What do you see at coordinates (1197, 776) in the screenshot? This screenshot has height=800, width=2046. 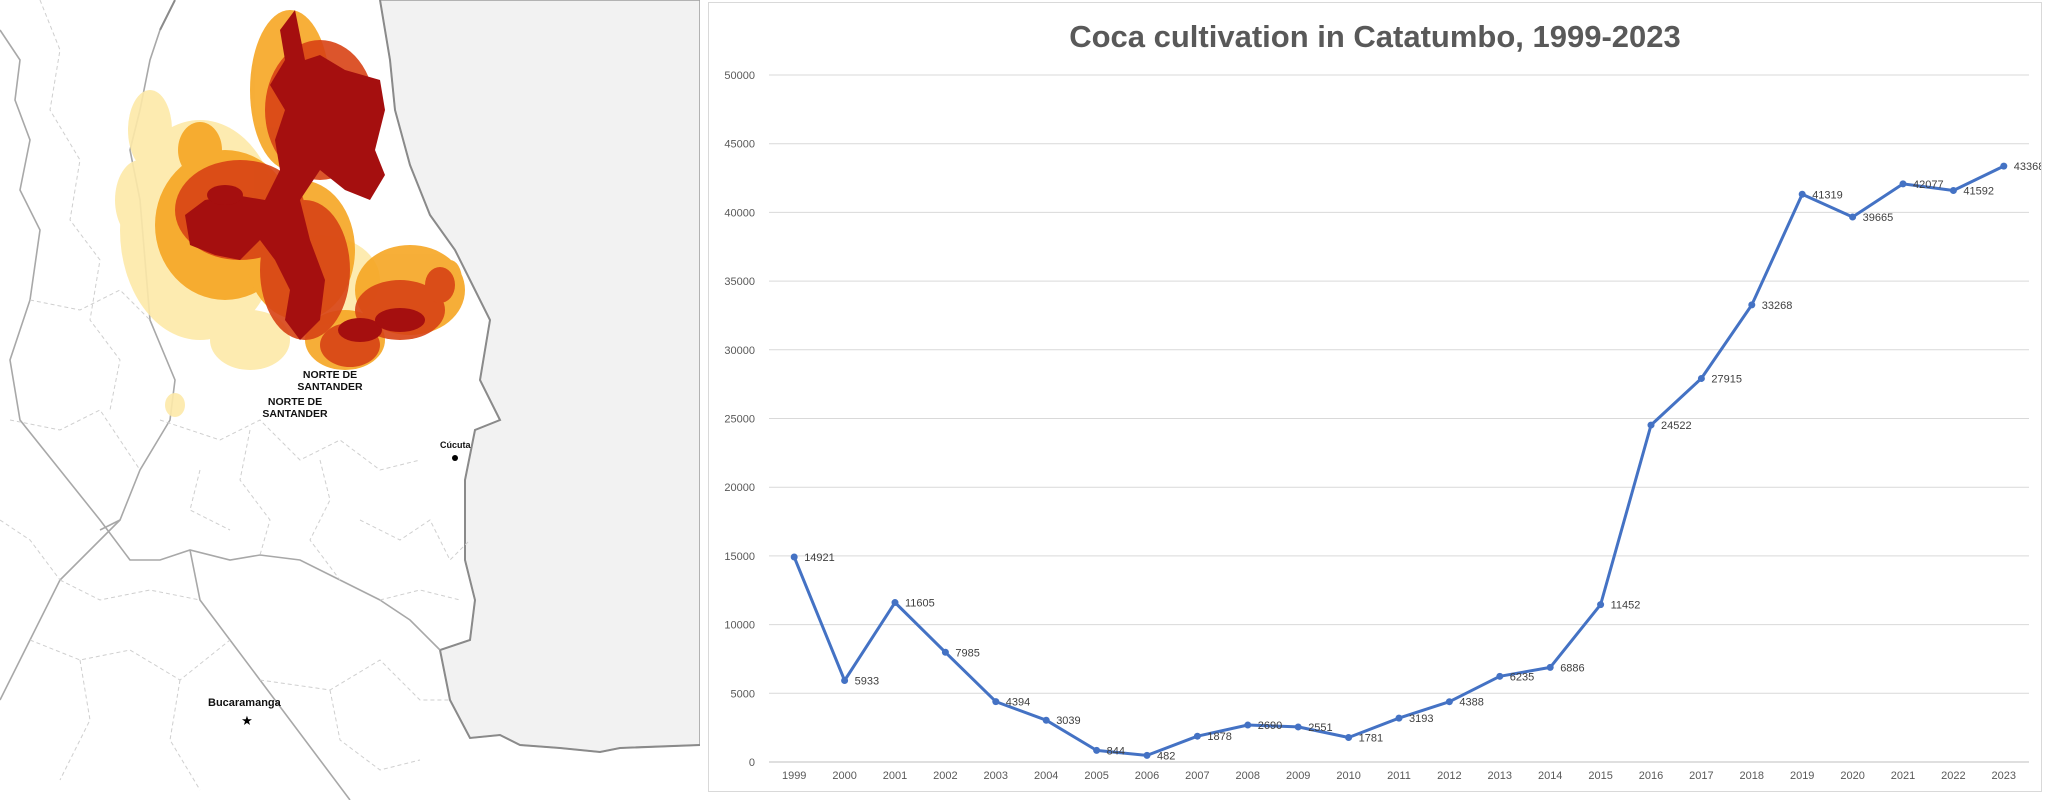 I see `x-tick-label: 2007` at bounding box center [1197, 776].